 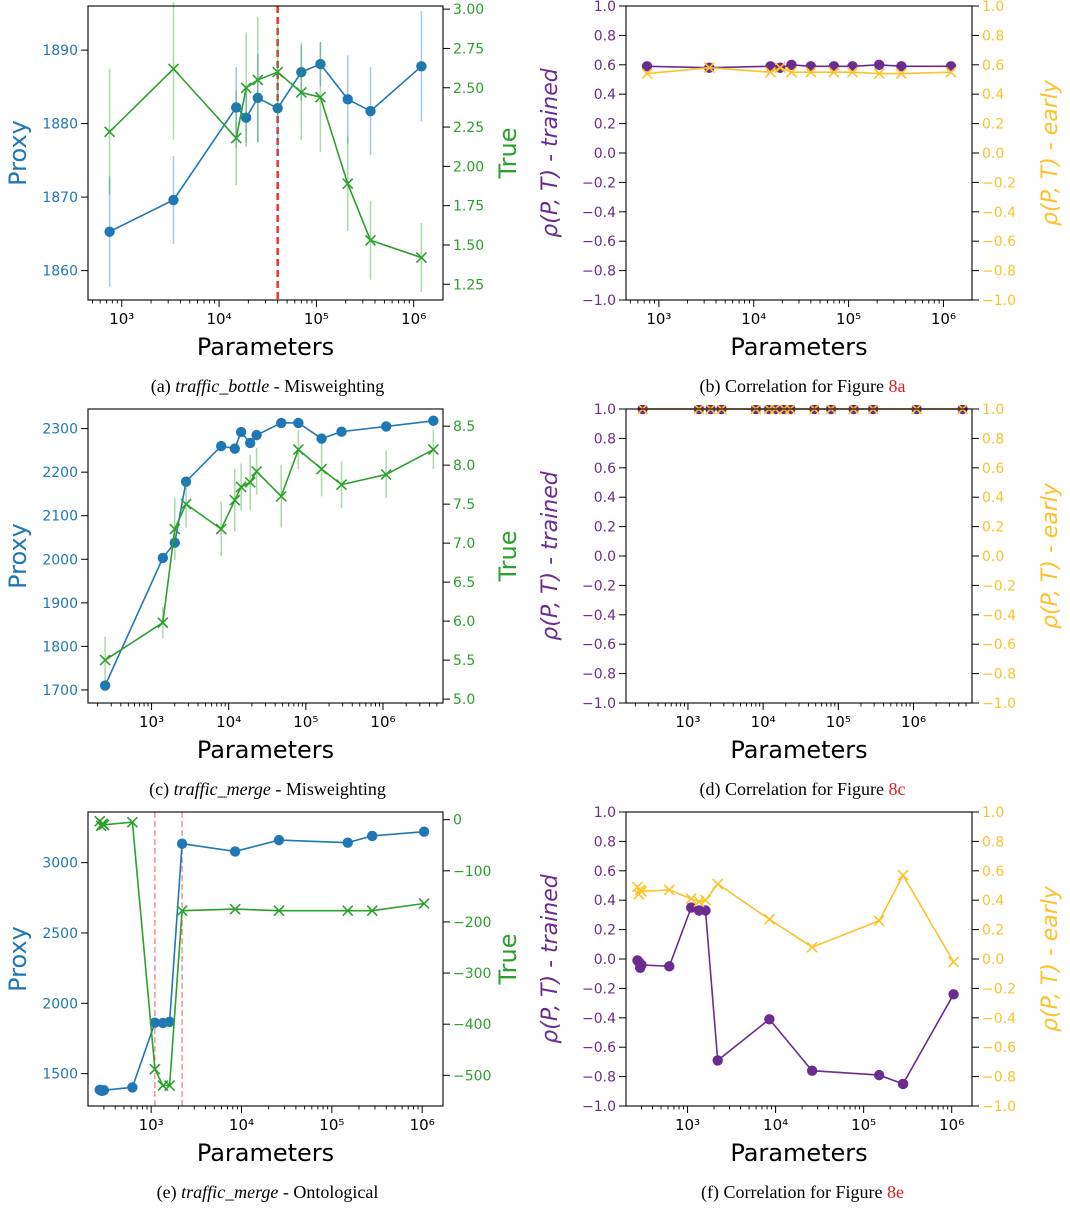 I want to click on caption-label: (a), so click(x=160, y=386).